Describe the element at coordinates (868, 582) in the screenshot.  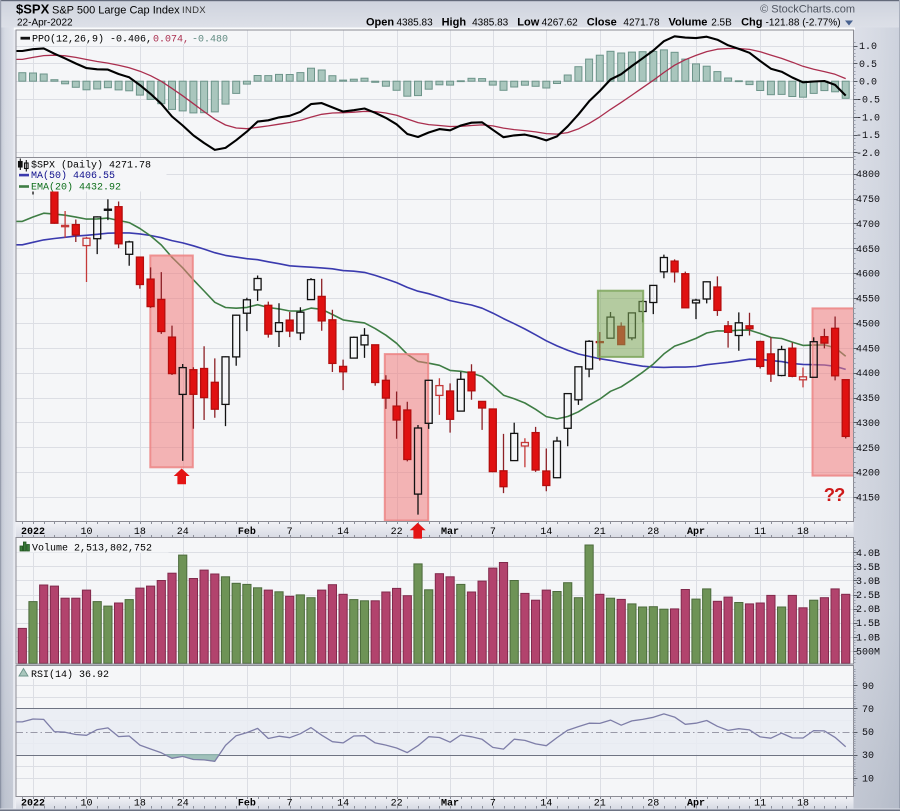
I see `svg-text: 3.0B` at that location.